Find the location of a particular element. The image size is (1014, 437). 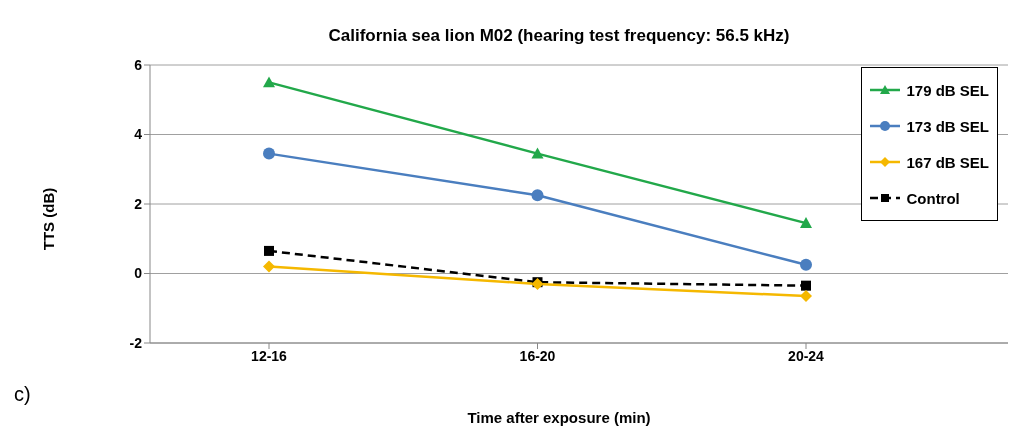

y-tick-label: 6 is located at coordinates (138, 64).